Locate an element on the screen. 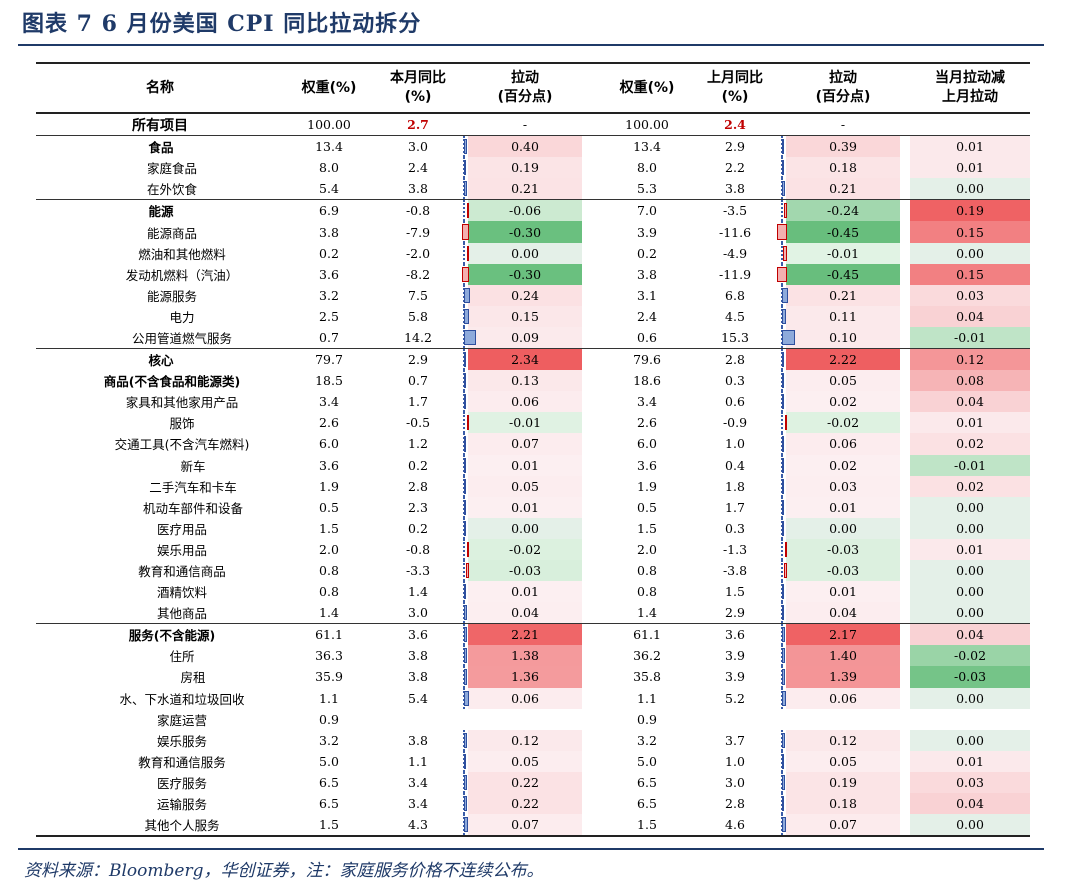  pull-diff: -0.03 is located at coordinates (970, 677).